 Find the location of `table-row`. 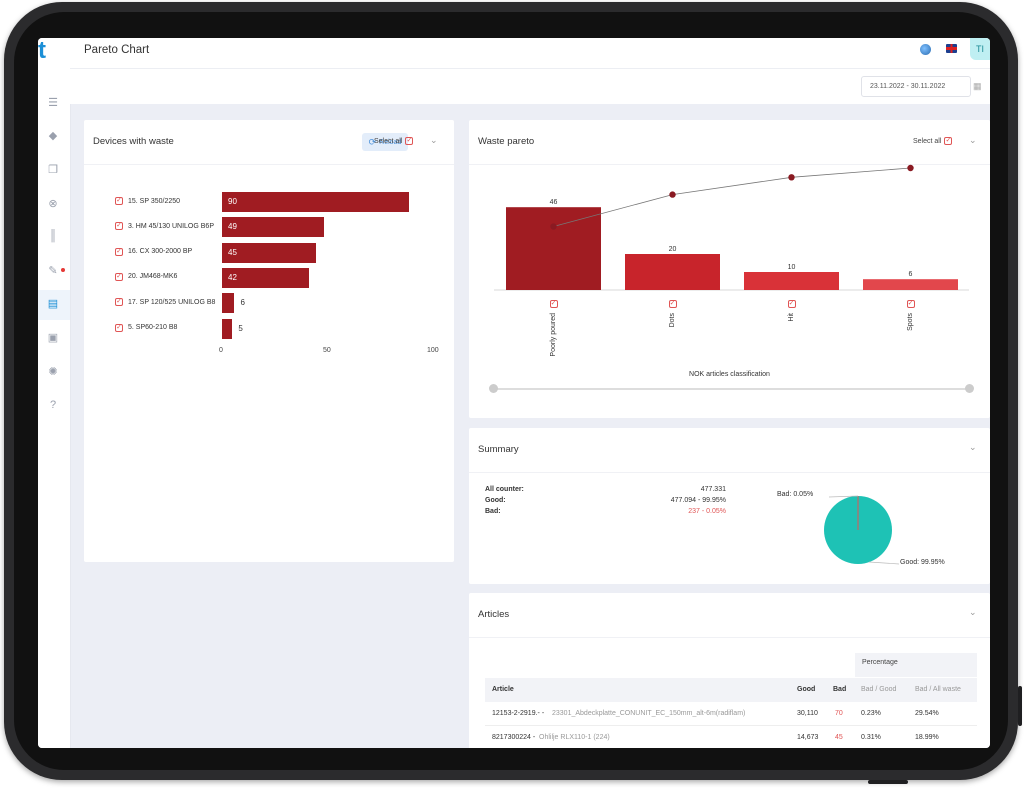

table-row is located at coordinates (731, 714).